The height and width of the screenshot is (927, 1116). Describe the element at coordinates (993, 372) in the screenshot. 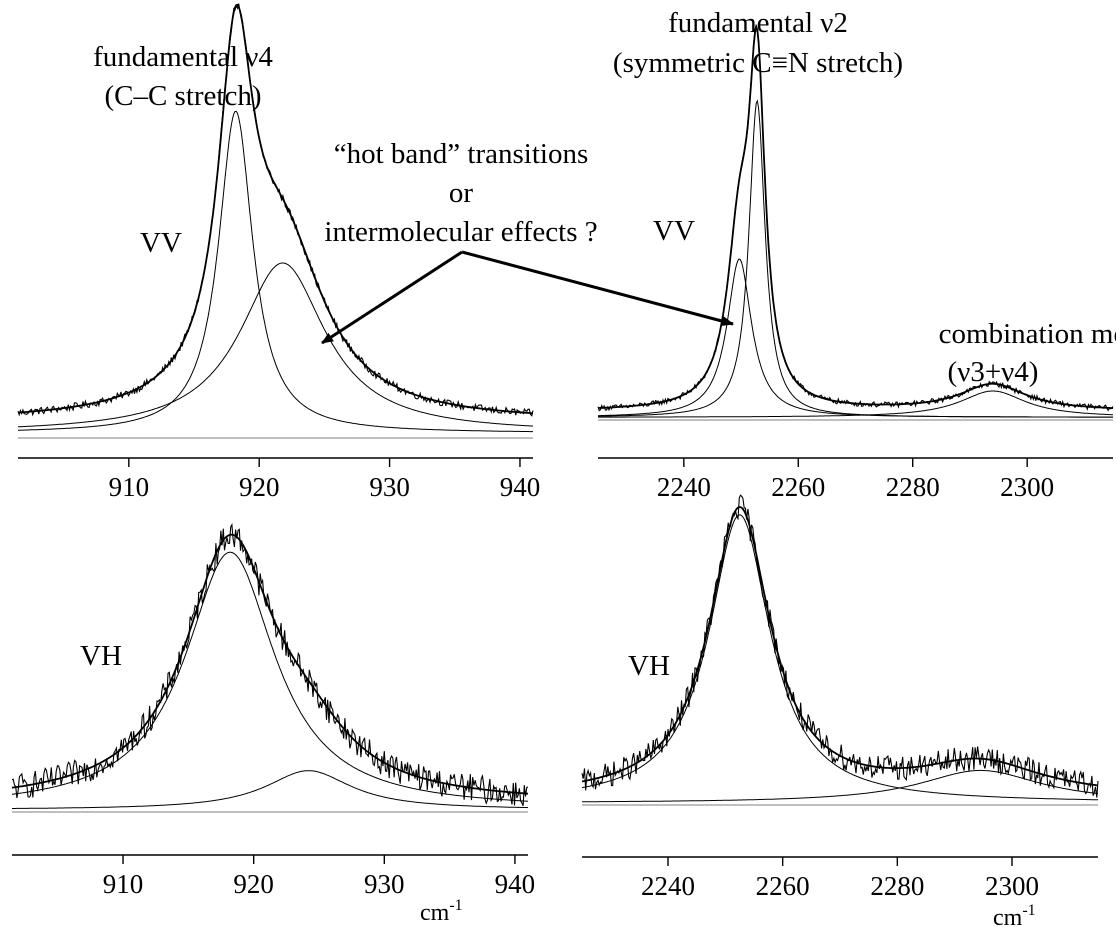

I see `combination-line2: (ν3+ν4)` at that location.